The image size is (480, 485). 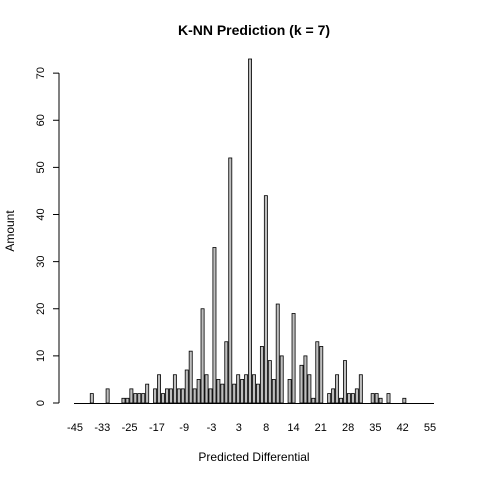 I want to click on x-tick-label: 28, so click(x=348, y=428).